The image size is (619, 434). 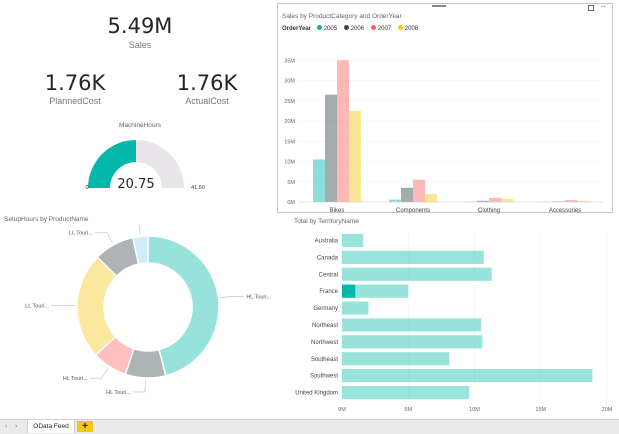 What do you see at coordinates (319, 180) in the screenshot?
I see `bar-bikes-2005` at bounding box center [319, 180].